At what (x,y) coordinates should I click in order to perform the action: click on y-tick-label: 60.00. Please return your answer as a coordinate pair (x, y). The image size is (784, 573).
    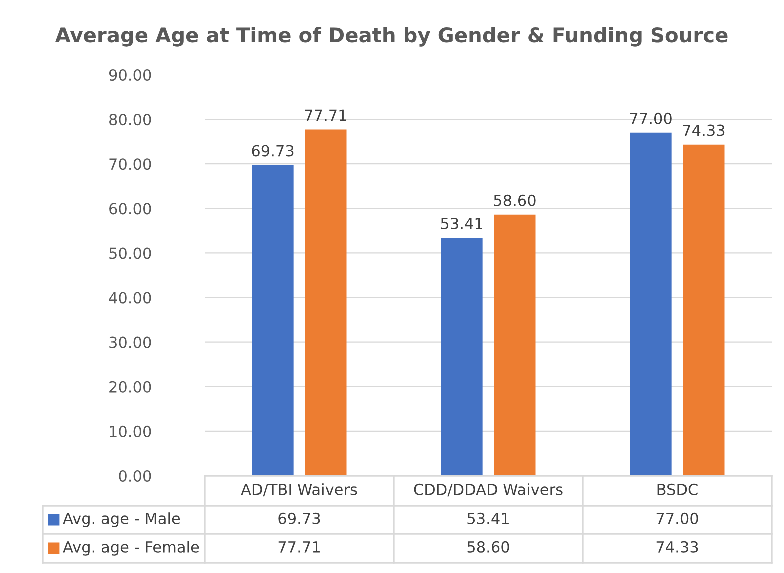
    Looking at the image, I should click on (131, 209).